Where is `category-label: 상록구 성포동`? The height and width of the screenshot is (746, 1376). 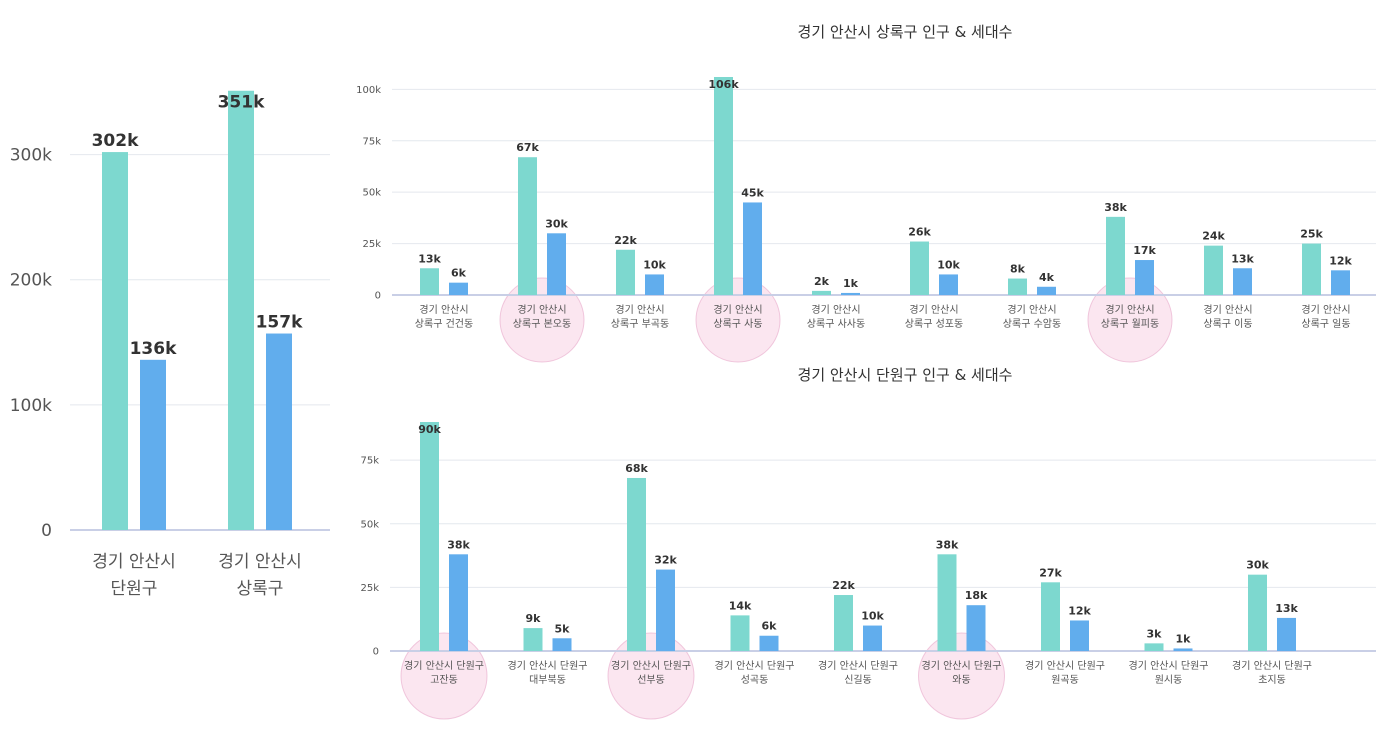 category-label: 상록구 성포동 is located at coordinates (934, 324).